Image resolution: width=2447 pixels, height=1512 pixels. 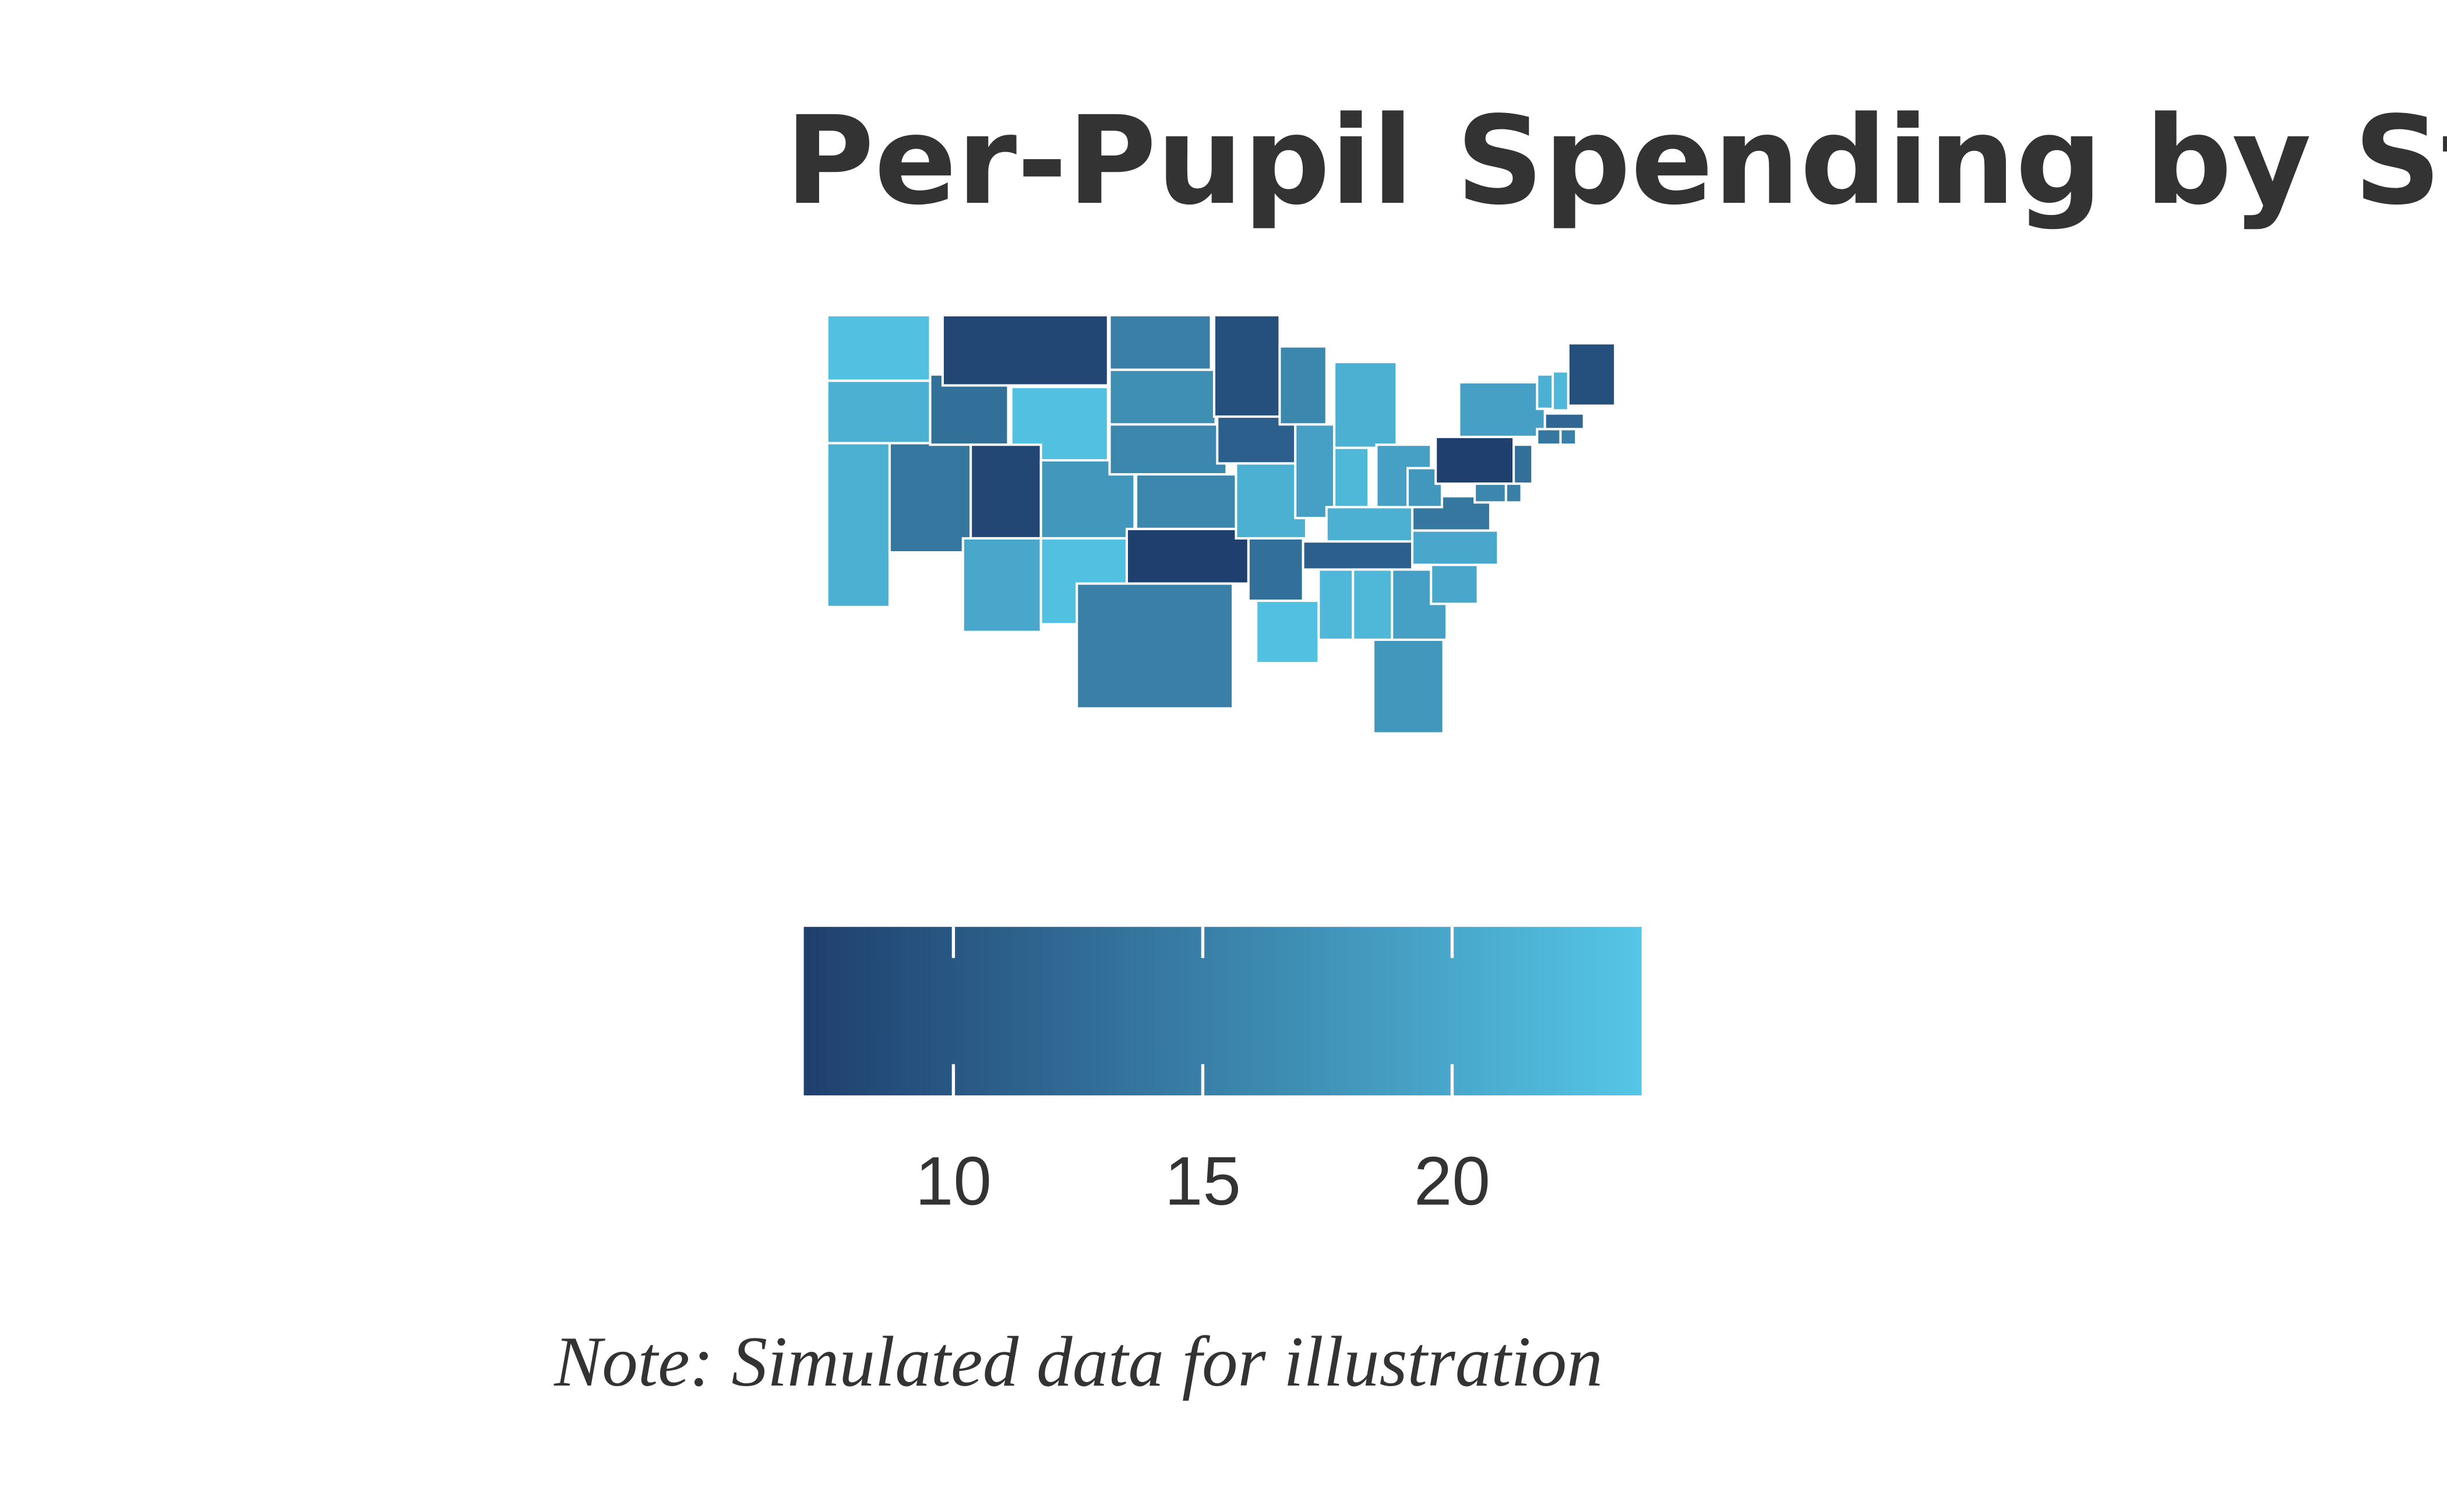 What do you see at coordinates (1616, 161) in the screenshot?
I see `chart-title: Per-Pupil Spending by State` at bounding box center [1616, 161].